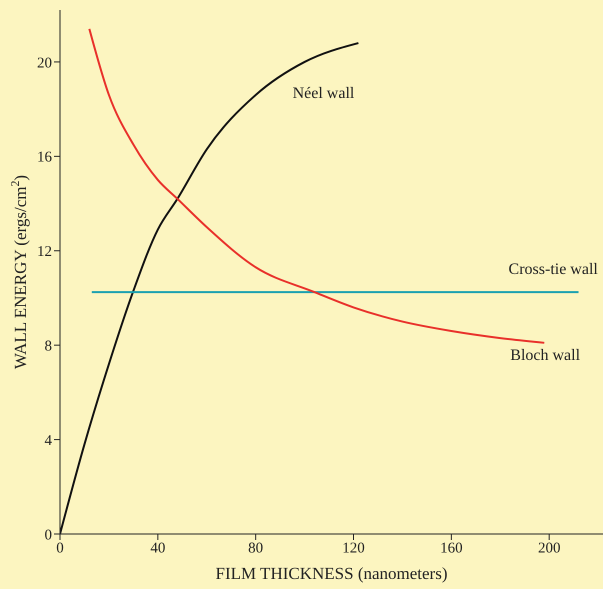 The image size is (603, 589). I want to click on series-label: Bloch wall, so click(545, 355).